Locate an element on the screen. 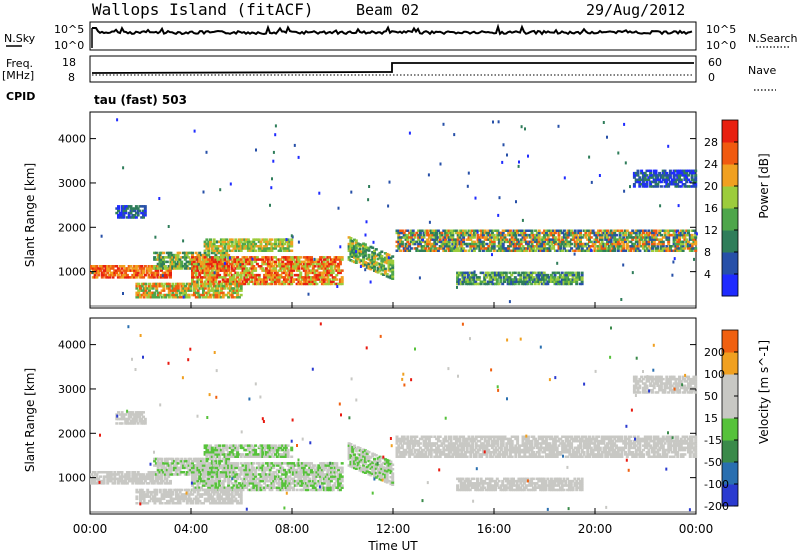  cpid-label: CPID is located at coordinates (20, 96).